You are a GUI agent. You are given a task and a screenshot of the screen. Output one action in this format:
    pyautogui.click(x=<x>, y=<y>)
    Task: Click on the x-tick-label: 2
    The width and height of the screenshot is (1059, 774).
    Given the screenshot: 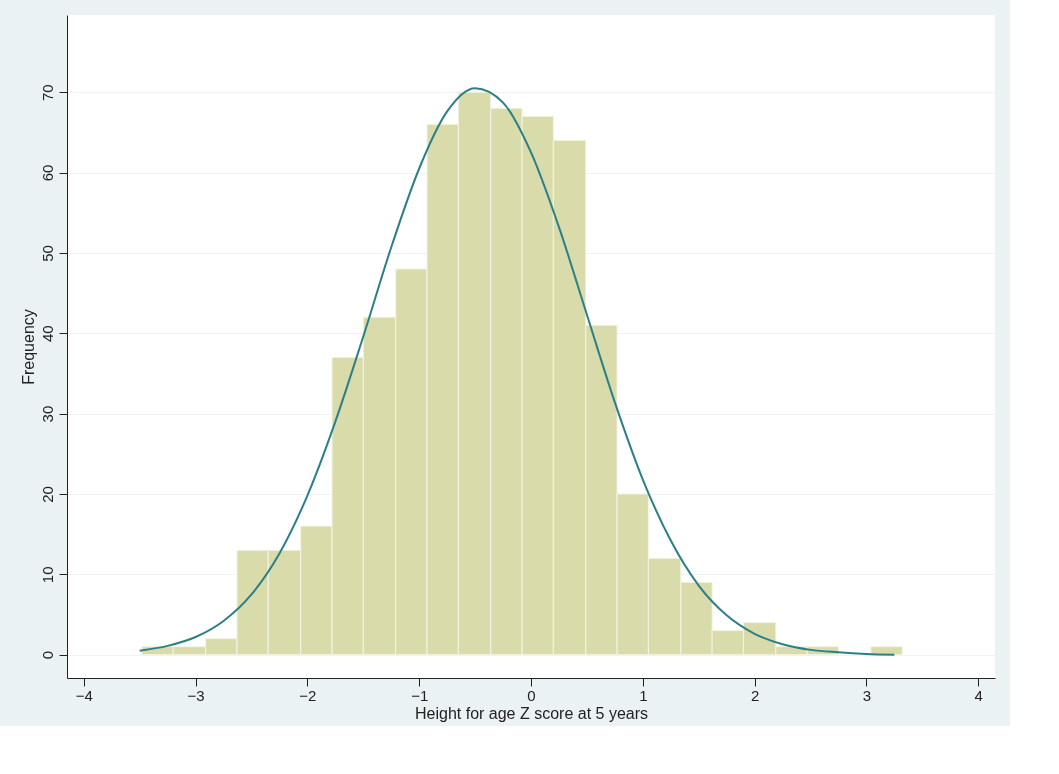 What is the action you would take?
    pyautogui.click(x=755, y=695)
    